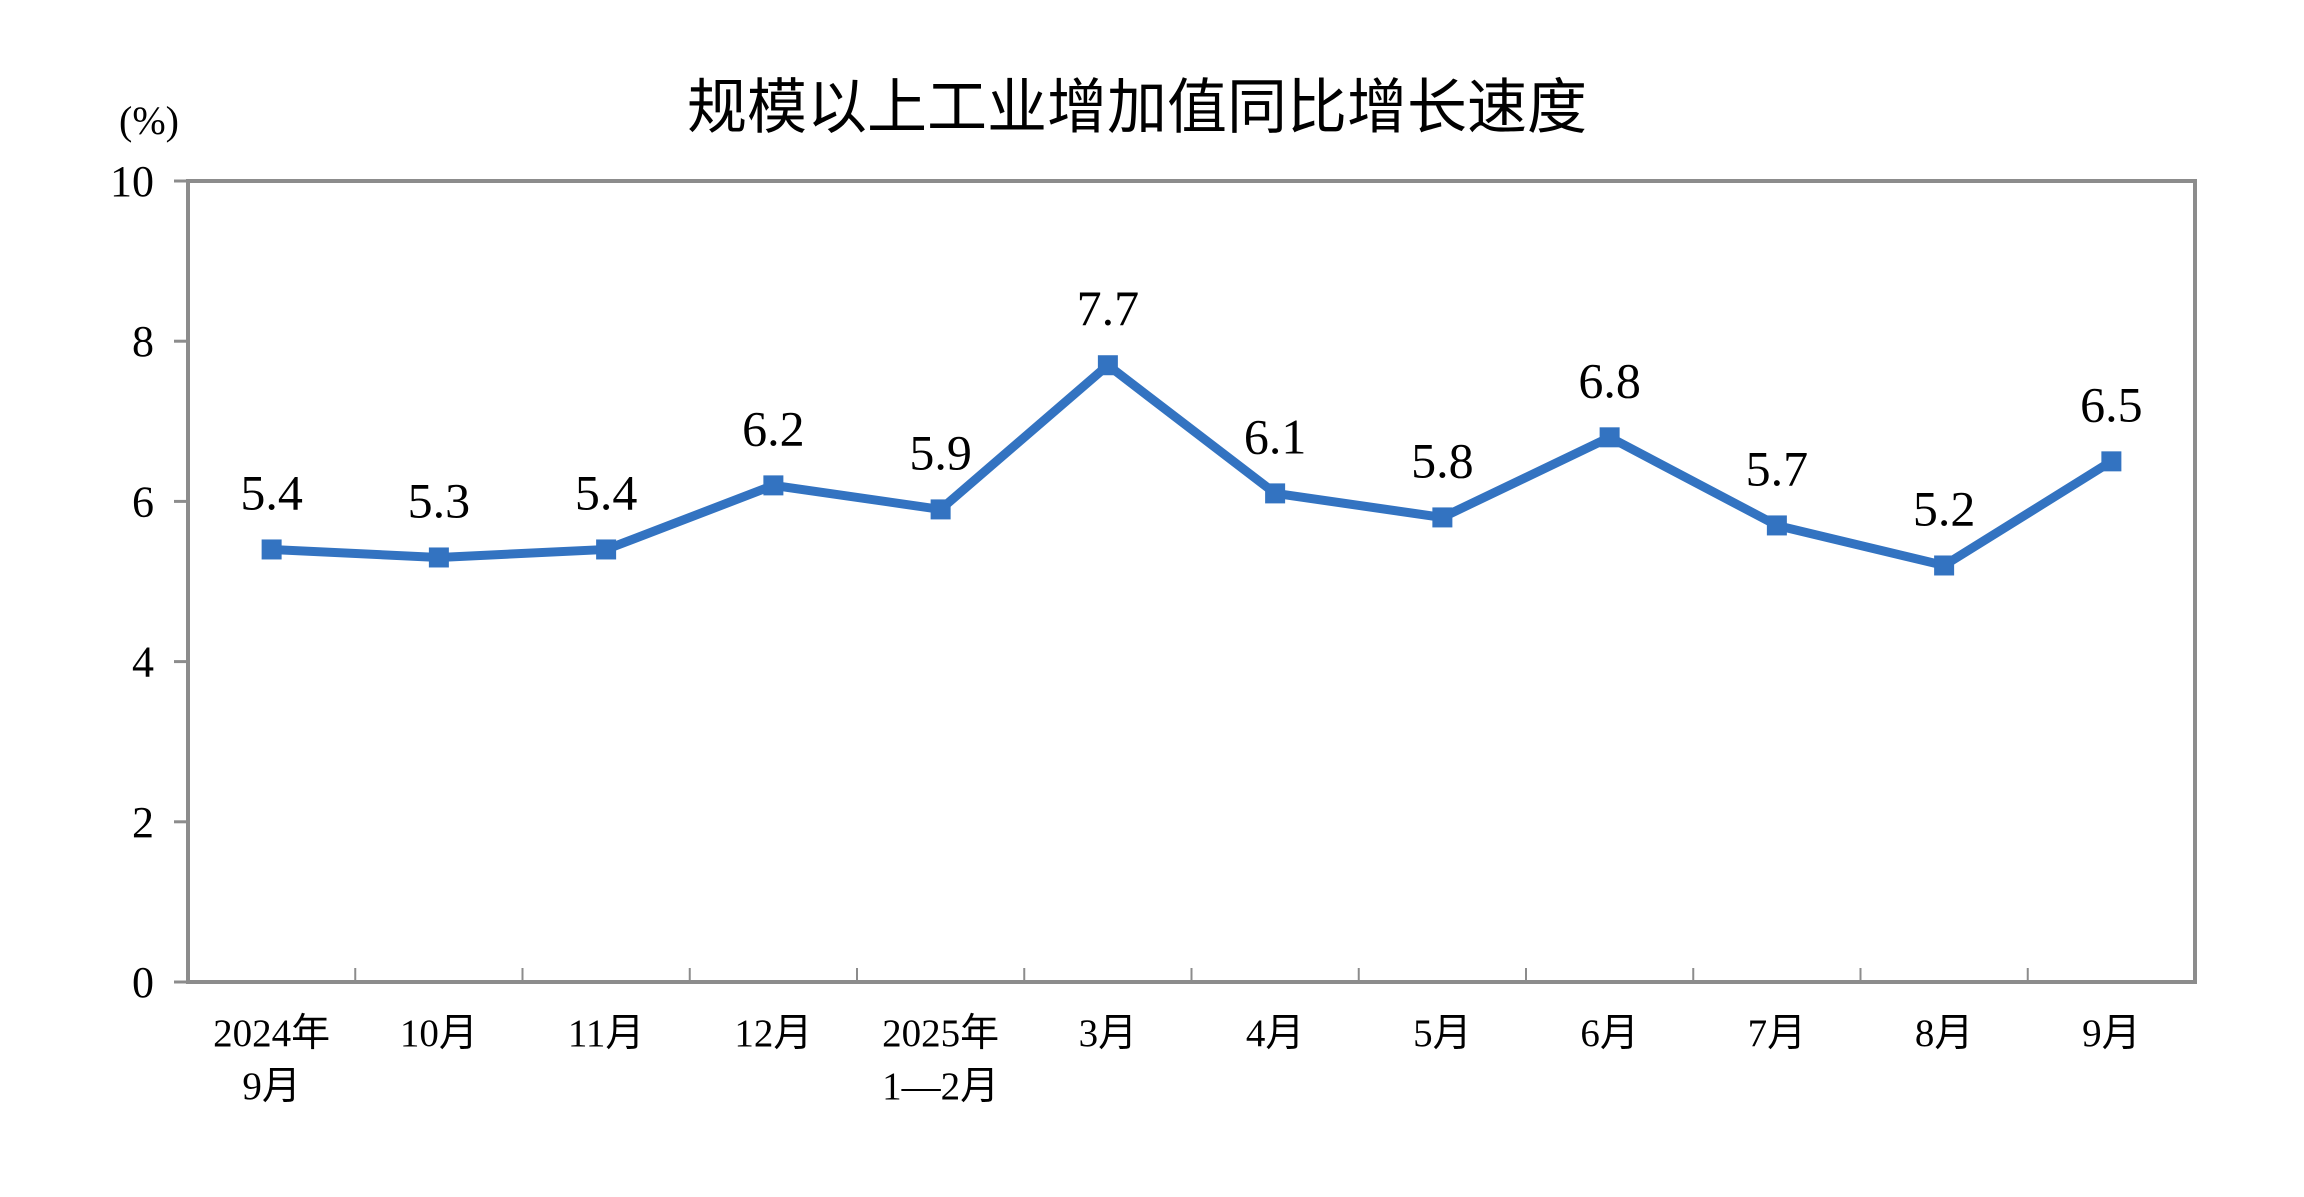 This screenshot has height=1197, width=2304. I want to click on y-tick-label: 2, so click(143, 822).